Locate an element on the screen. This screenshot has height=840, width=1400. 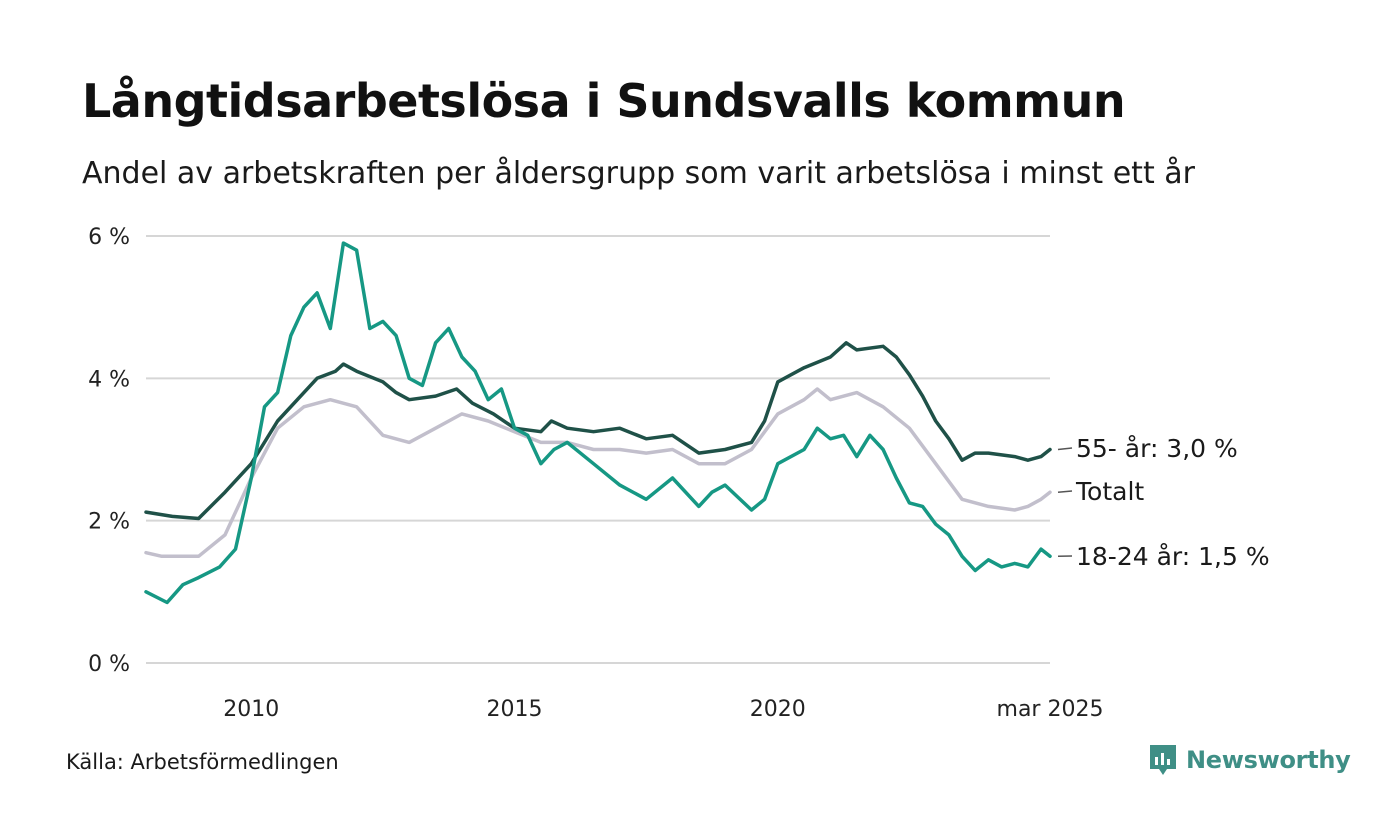
x-tick-label: 2015 is located at coordinates (515, 709).